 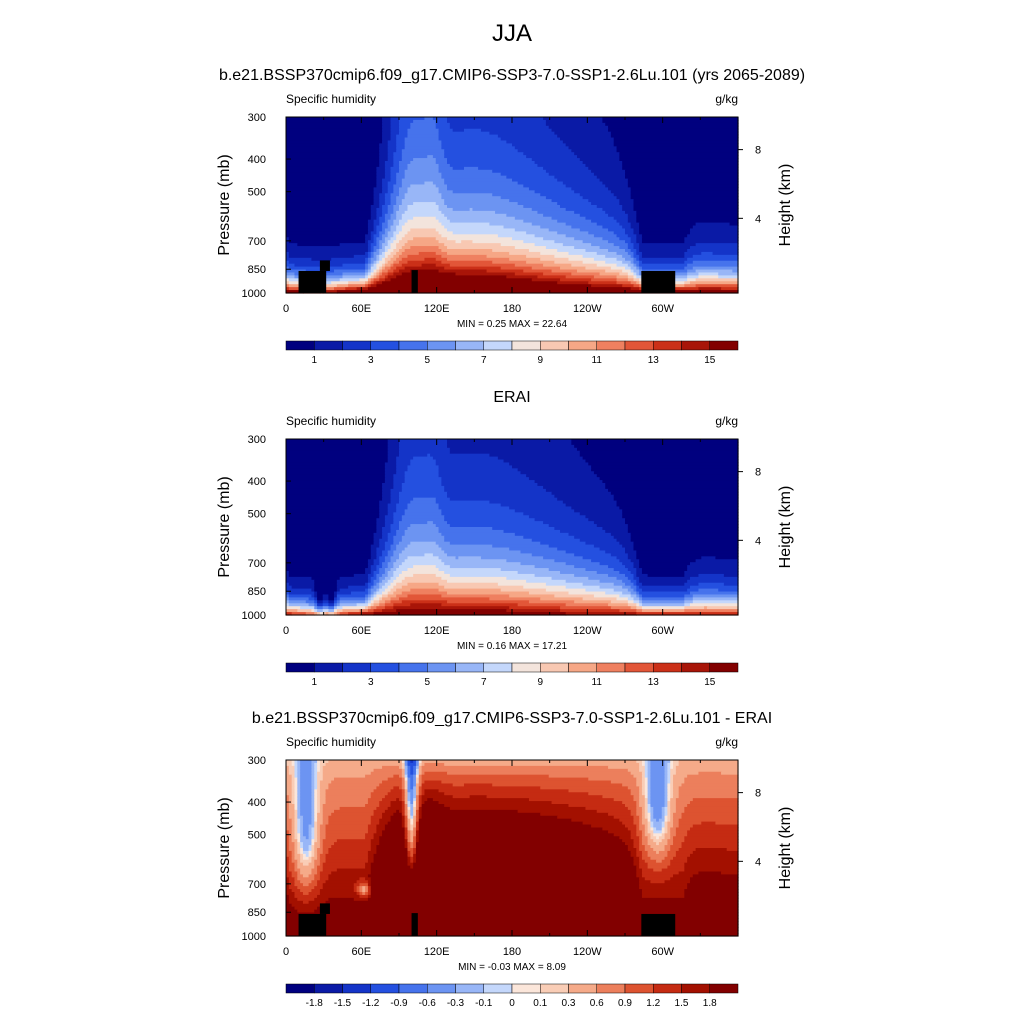 I want to click on y-tick-label: 500, so click(x=257, y=515).